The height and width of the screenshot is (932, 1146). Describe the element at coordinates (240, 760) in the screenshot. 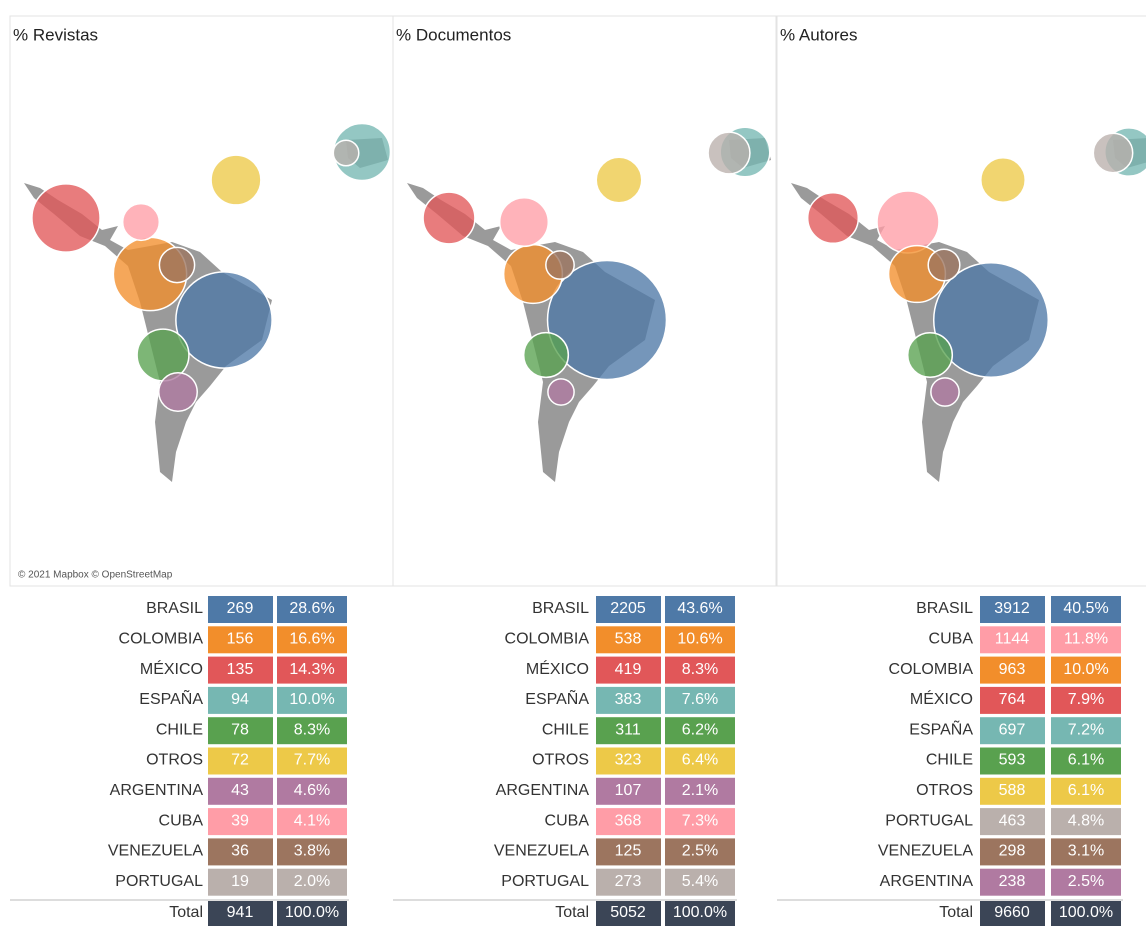

I see `count: 72` at that location.